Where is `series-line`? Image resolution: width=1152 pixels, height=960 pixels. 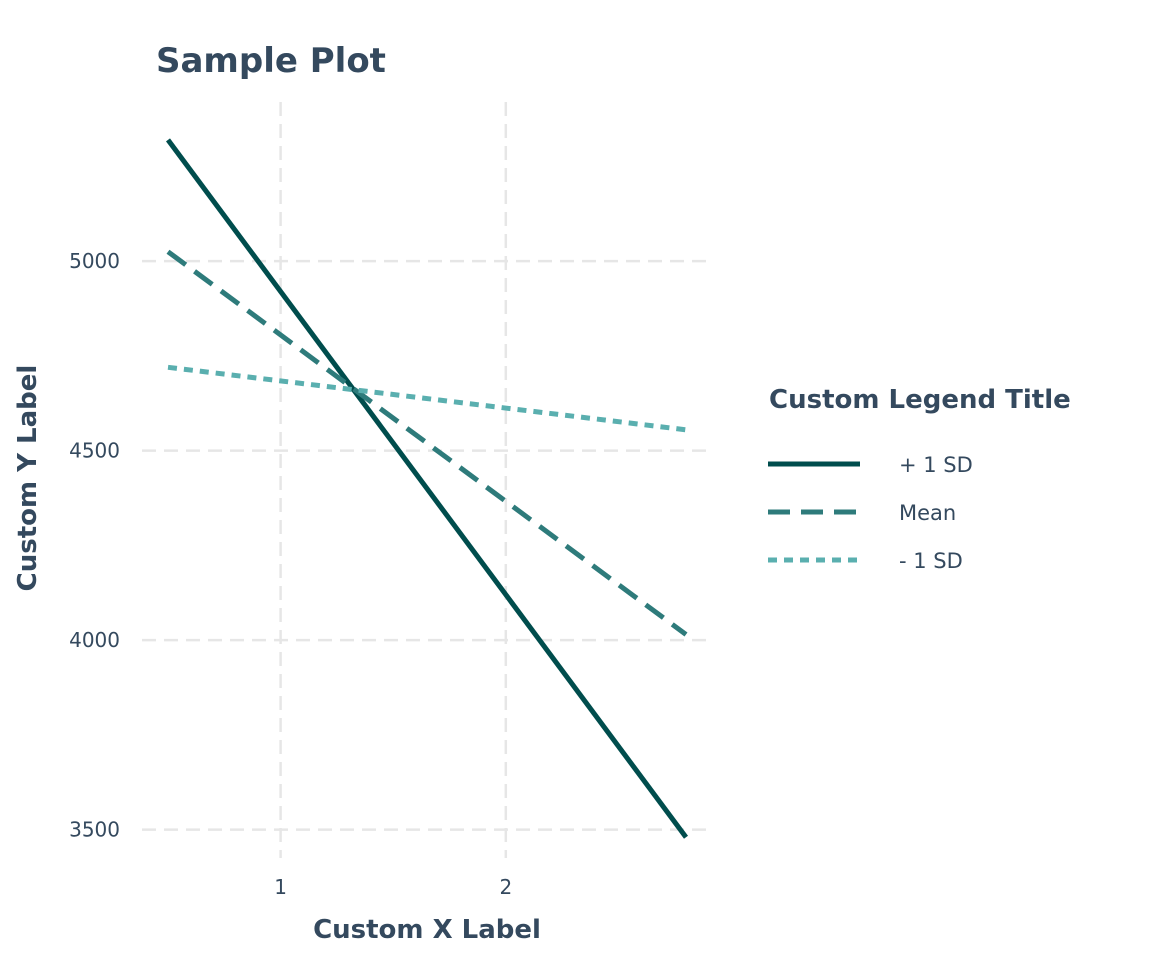
series-line is located at coordinates (427, 398).